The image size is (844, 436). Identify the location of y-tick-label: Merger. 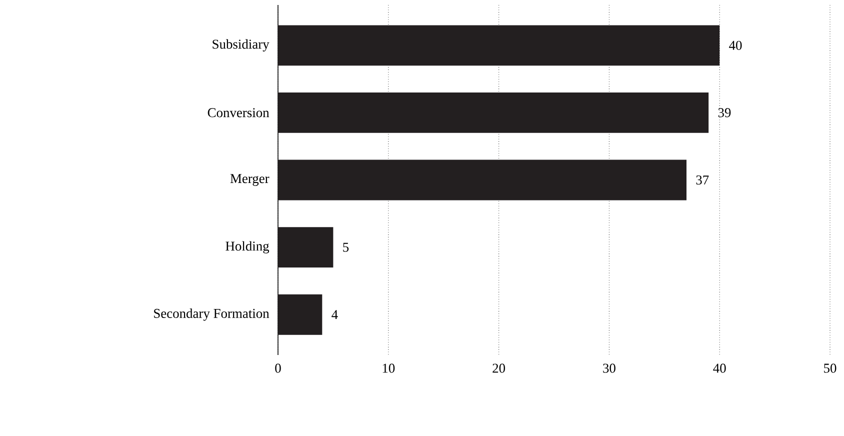
(250, 180).